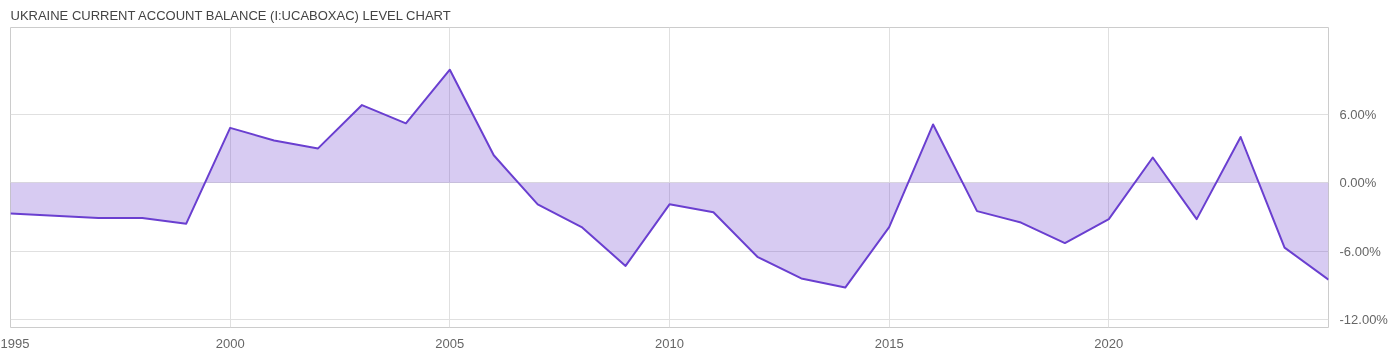 The height and width of the screenshot is (357, 1400). I want to click on x-tick-label: 2020, so click(1109, 343).